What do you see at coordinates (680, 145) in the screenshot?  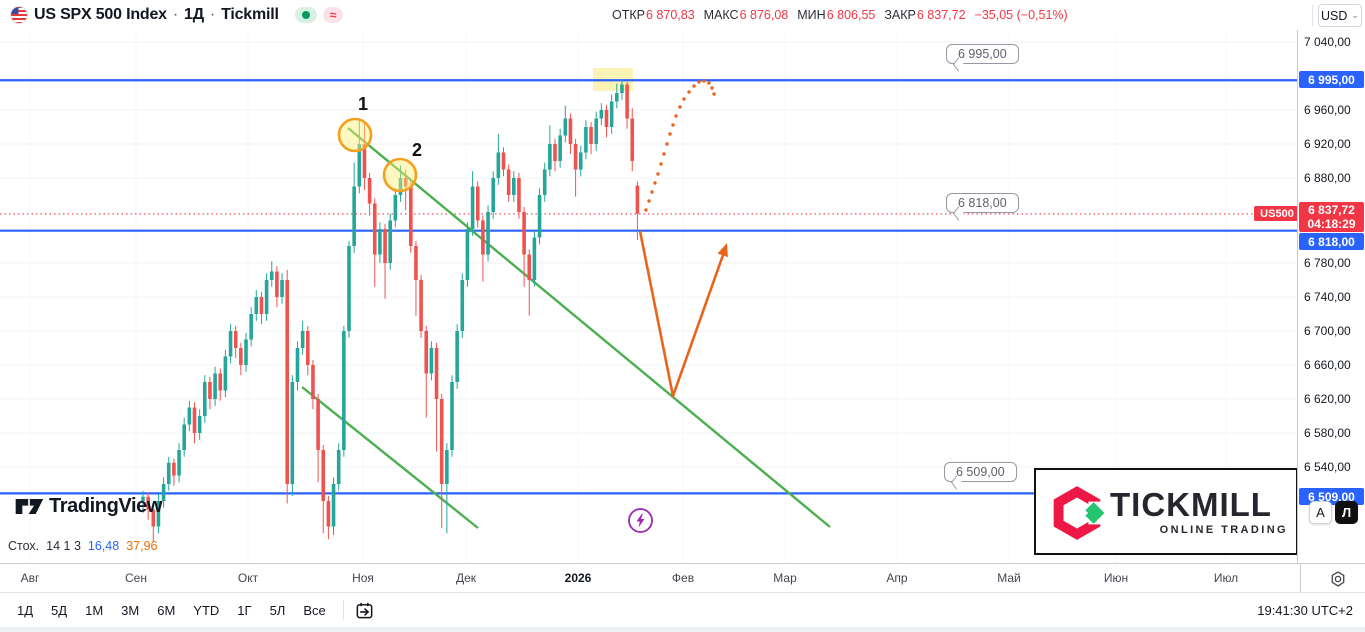 I see `projection-dotted-arrow` at bounding box center [680, 145].